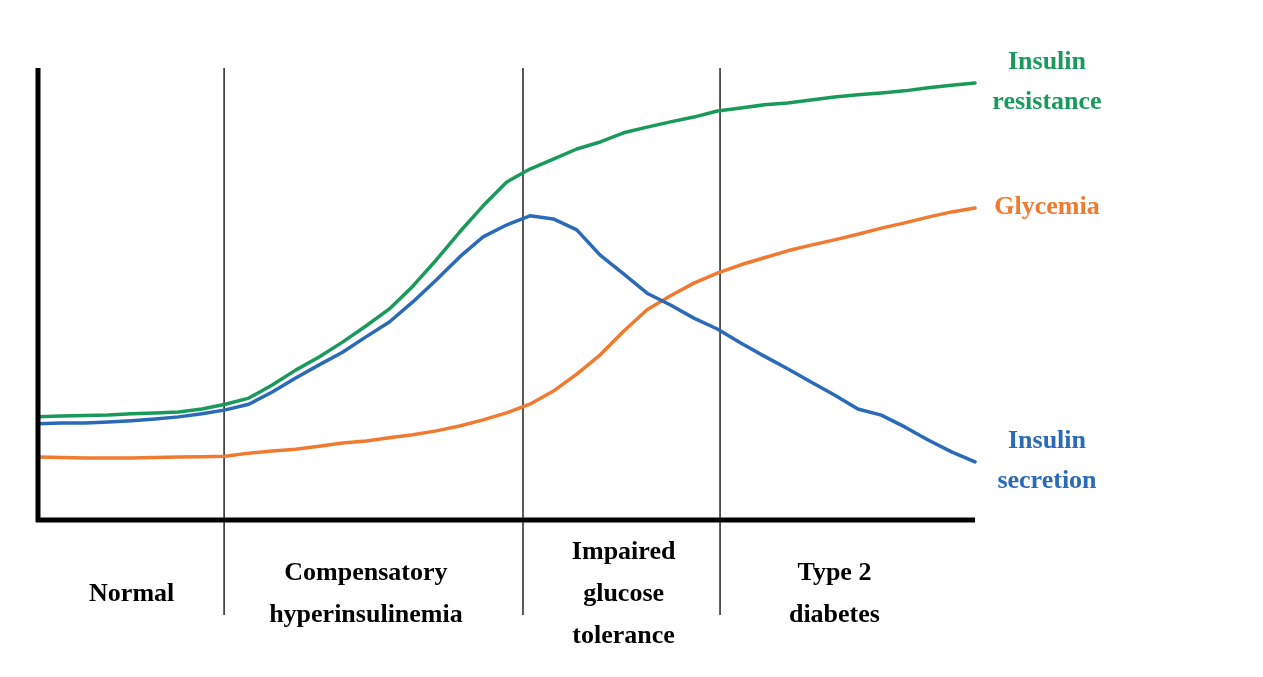  I want to click on x-tick-label: Impaired glucose tolerance, so click(623, 592).